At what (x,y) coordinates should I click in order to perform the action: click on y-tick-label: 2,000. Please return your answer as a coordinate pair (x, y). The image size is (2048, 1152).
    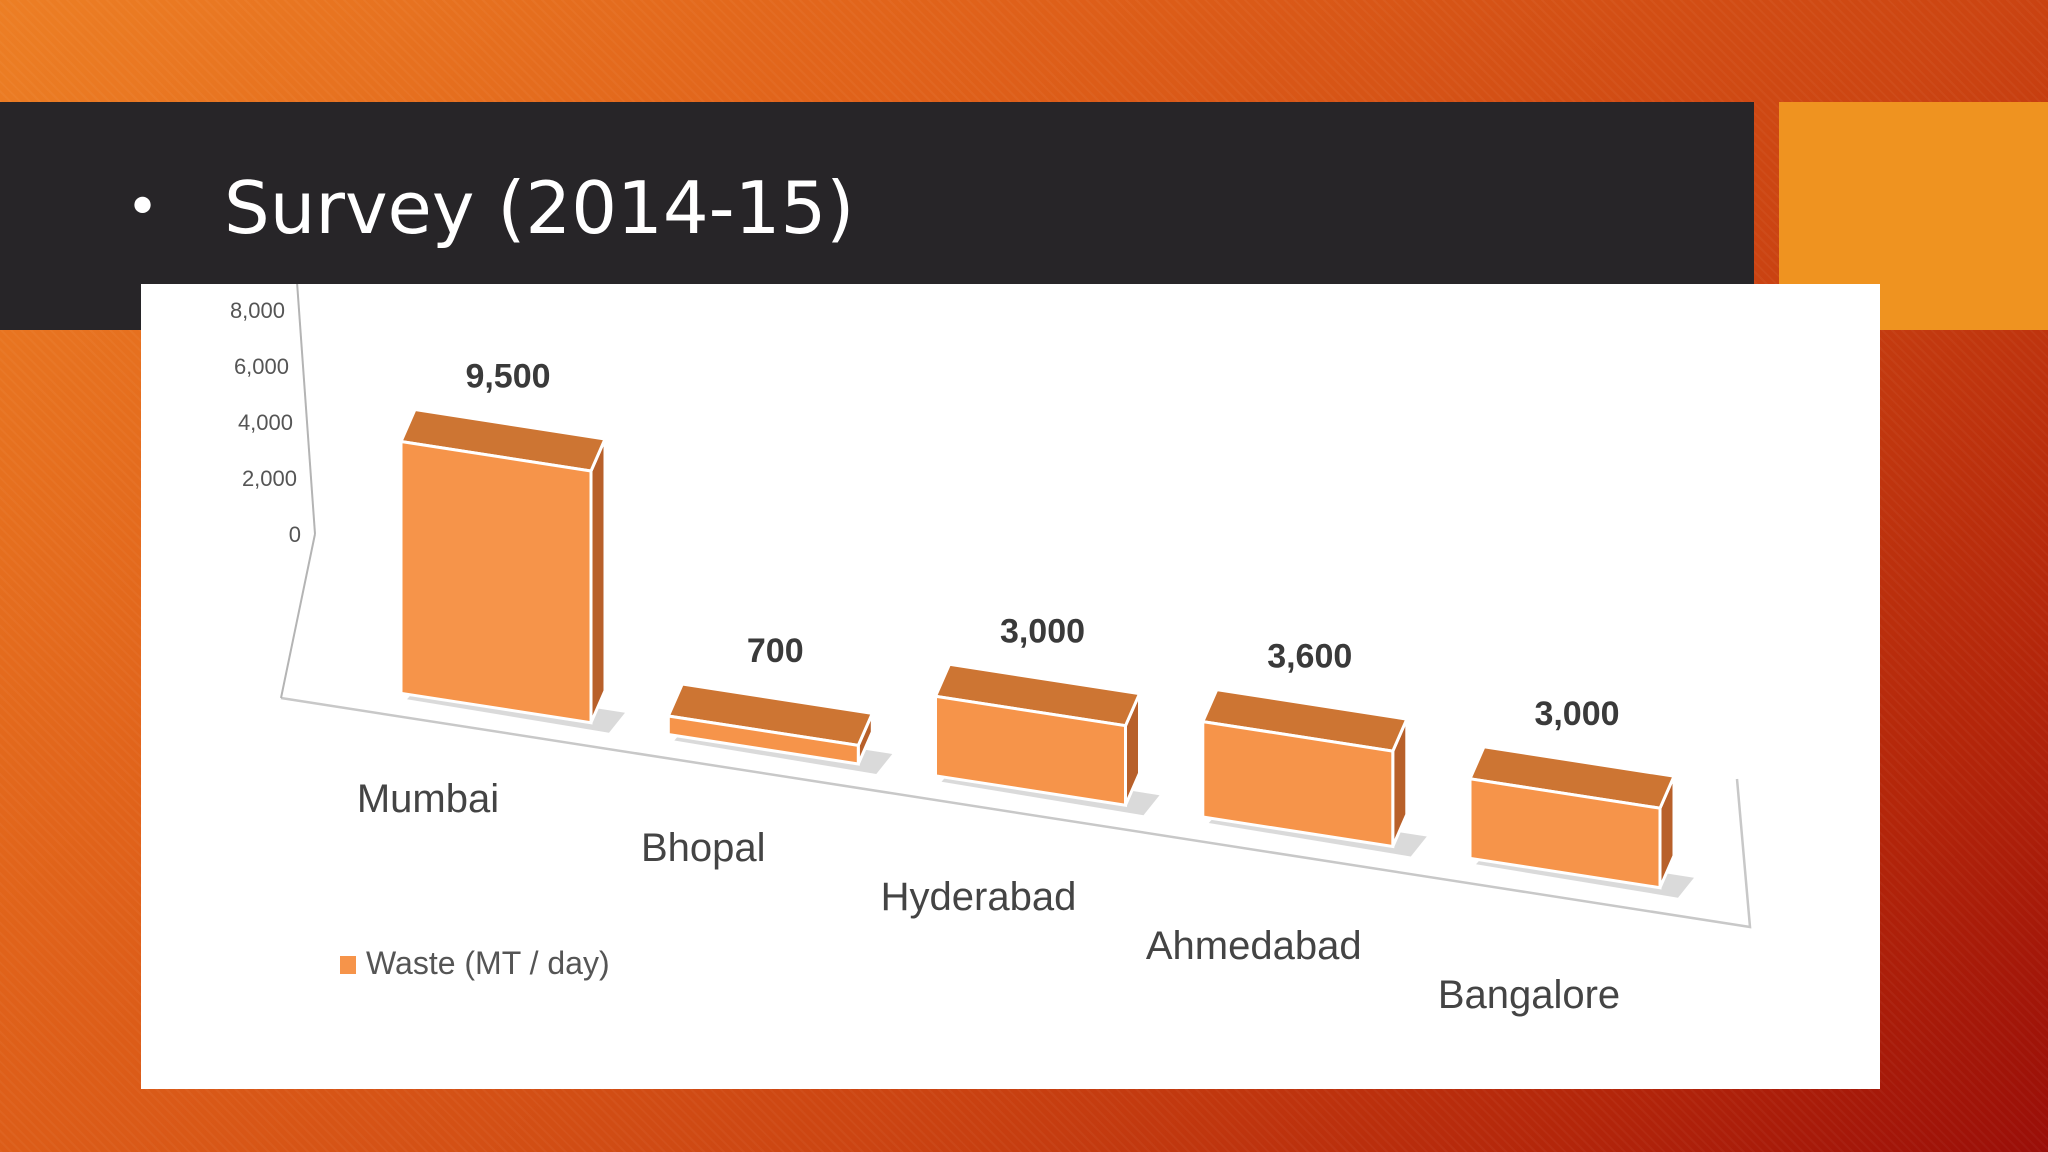
    Looking at the image, I should click on (269, 478).